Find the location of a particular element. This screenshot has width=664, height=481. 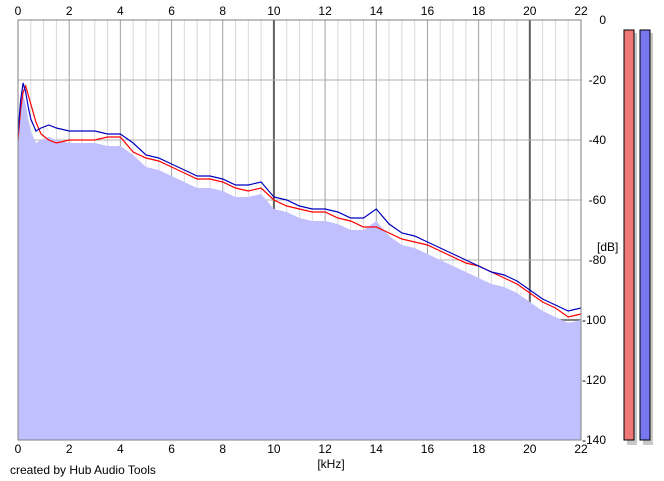

x-tick-label-top: 10 is located at coordinates (274, 11).